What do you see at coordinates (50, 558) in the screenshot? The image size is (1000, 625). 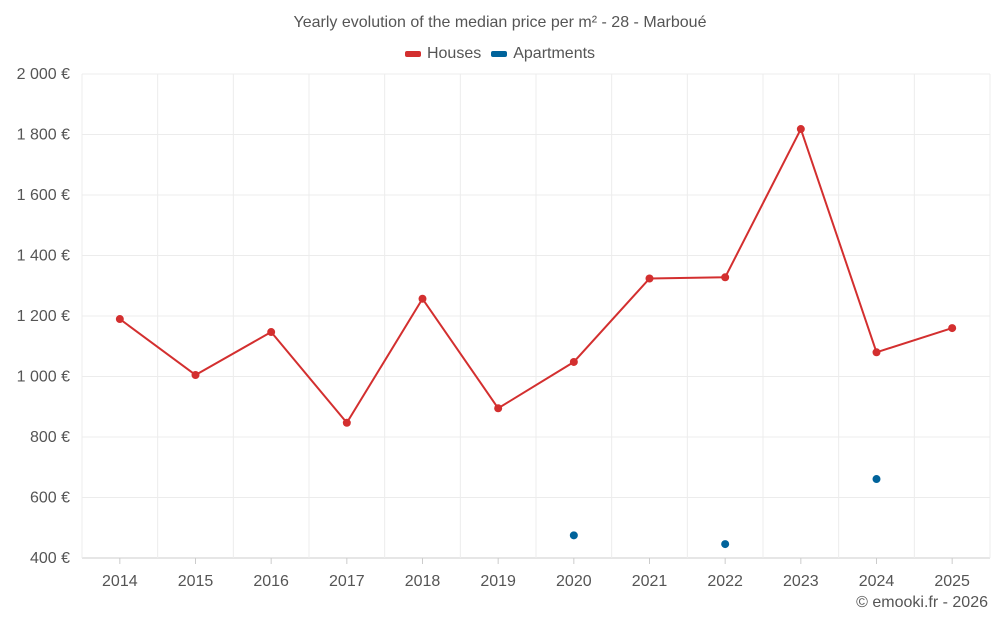 I see `y-tick-label: 400 €` at bounding box center [50, 558].